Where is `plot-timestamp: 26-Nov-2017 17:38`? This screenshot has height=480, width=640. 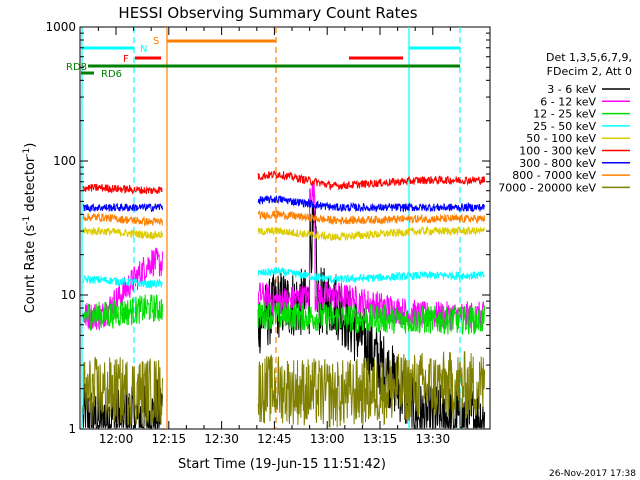 plot-timestamp: 26-Nov-2017 17:38 is located at coordinates (592, 474).